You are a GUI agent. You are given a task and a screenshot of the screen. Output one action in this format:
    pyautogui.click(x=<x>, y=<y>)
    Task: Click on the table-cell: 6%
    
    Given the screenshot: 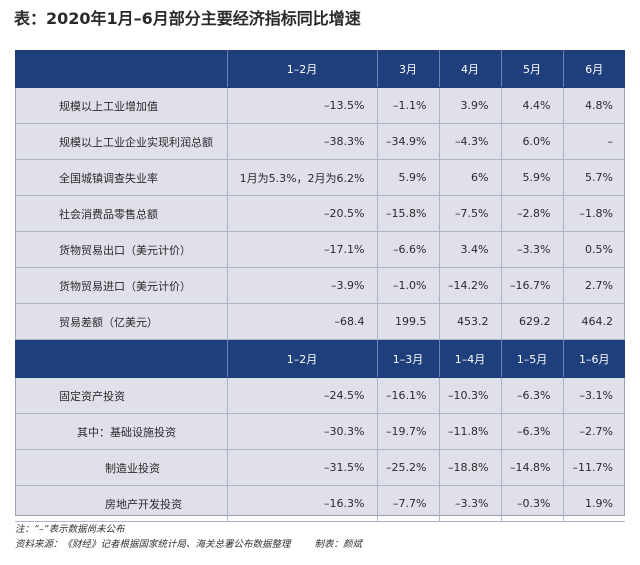 What is the action you would take?
    pyautogui.click(x=469, y=177)
    